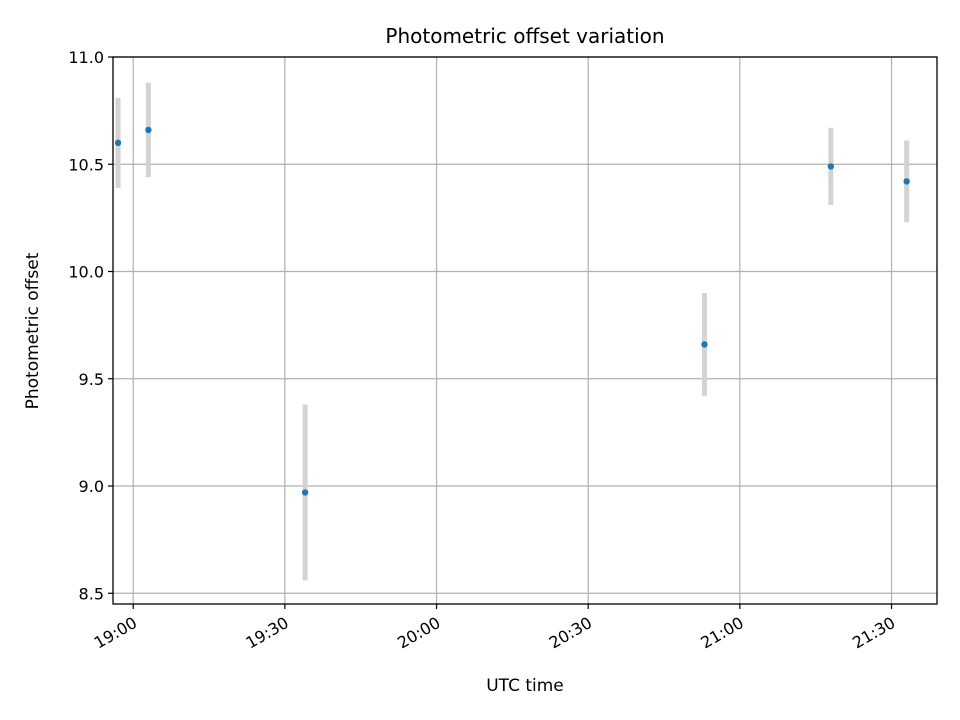 Image resolution: width=960 pixels, height=720 pixels. What do you see at coordinates (525, 686) in the screenshot?
I see `x-axis-label: UTC time` at bounding box center [525, 686].